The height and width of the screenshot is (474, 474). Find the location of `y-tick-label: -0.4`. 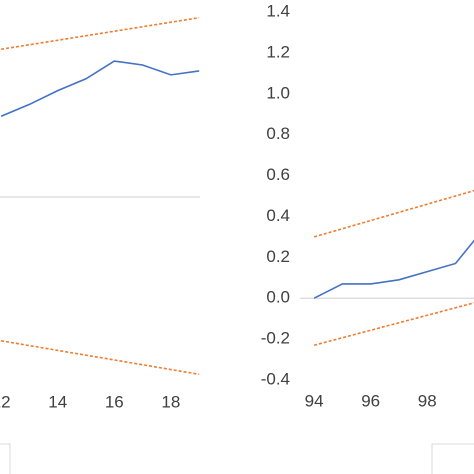

y-tick-label: -0.4 is located at coordinates (275, 378).